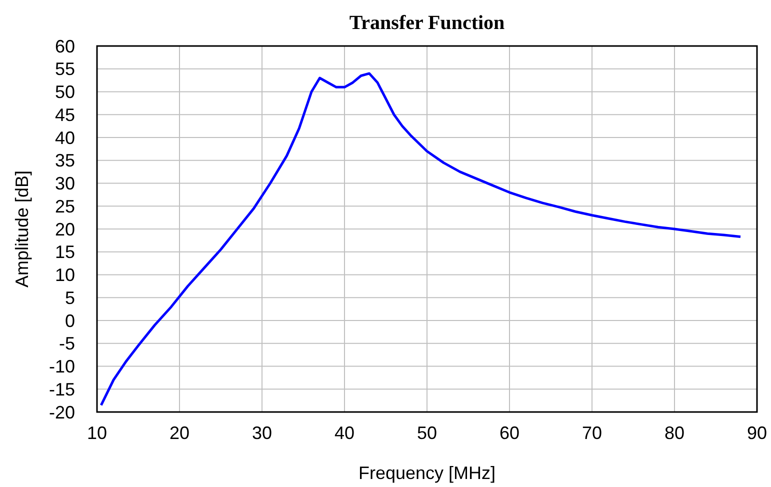  What do you see at coordinates (22, 229) in the screenshot?
I see `y-axis-title: Amplitude [dB]` at bounding box center [22, 229].